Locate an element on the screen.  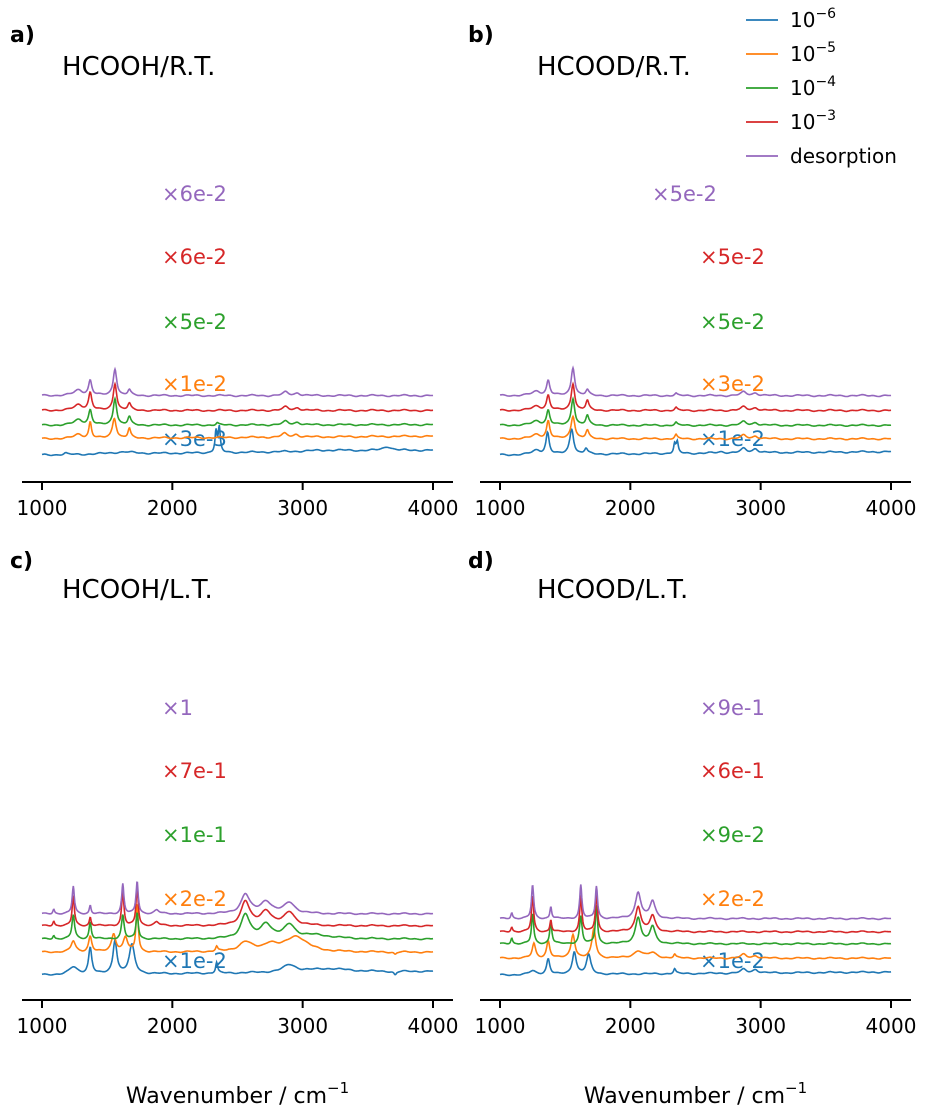
legend-label: 10−4 is located at coordinates (813, 87).